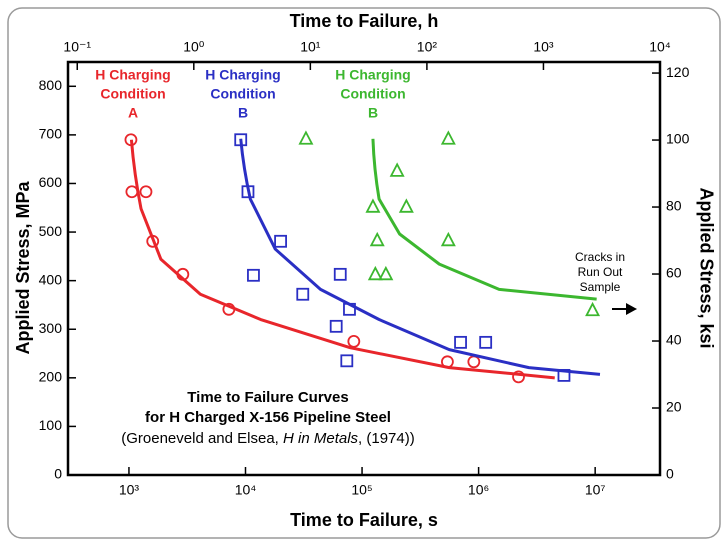 The image size is (728, 546). What do you see at coordinates (600, 287) in the screenshot?
I see `annotation: Sample` at bounding box center [600, 287].